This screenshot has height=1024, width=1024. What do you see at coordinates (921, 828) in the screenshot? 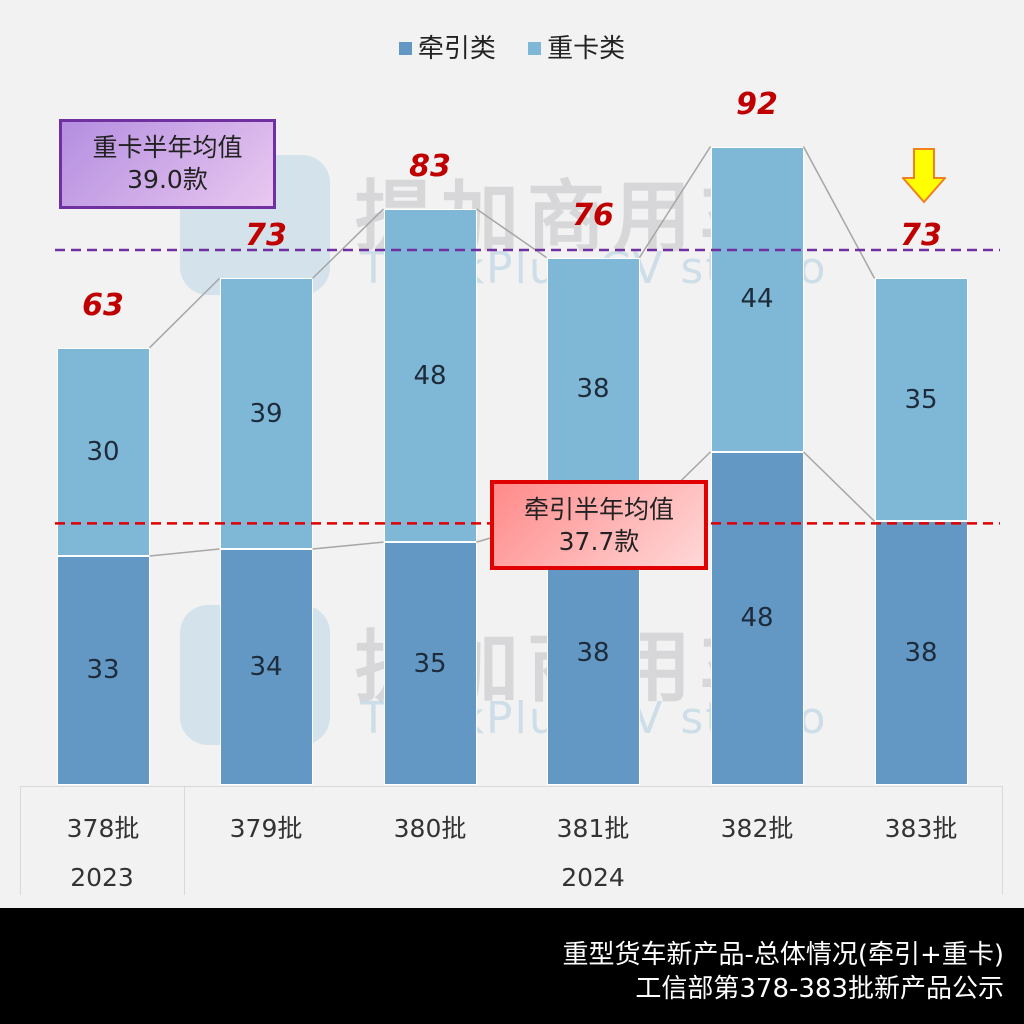
I see `category-label: 383批` at bounding box center [921, 828].